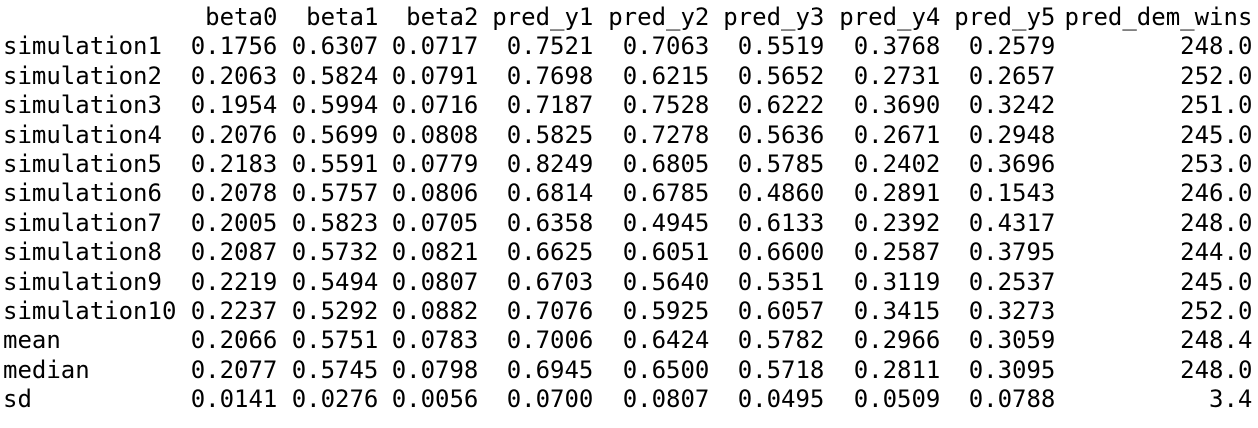 The image size is (1258, 428). What do you see at coordinates (435, 340) in the screenshot?
I see `table-cell: 0.0783` at bounding box center [435, 340].